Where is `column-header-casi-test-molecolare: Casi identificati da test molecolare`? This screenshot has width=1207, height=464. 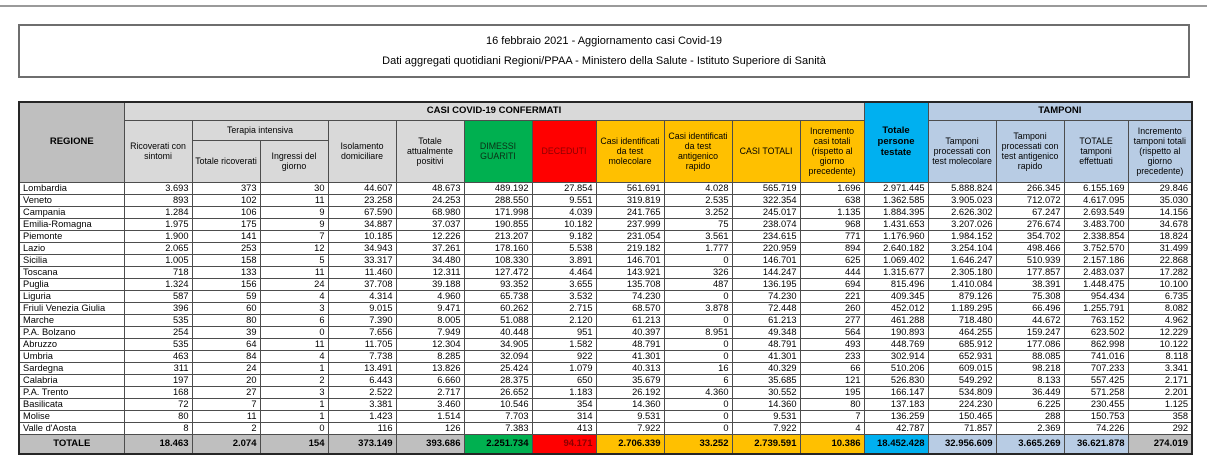 column-header-casi-test-molecolare: Casi identificati da test molecolare is located at coordinates (630, 151).